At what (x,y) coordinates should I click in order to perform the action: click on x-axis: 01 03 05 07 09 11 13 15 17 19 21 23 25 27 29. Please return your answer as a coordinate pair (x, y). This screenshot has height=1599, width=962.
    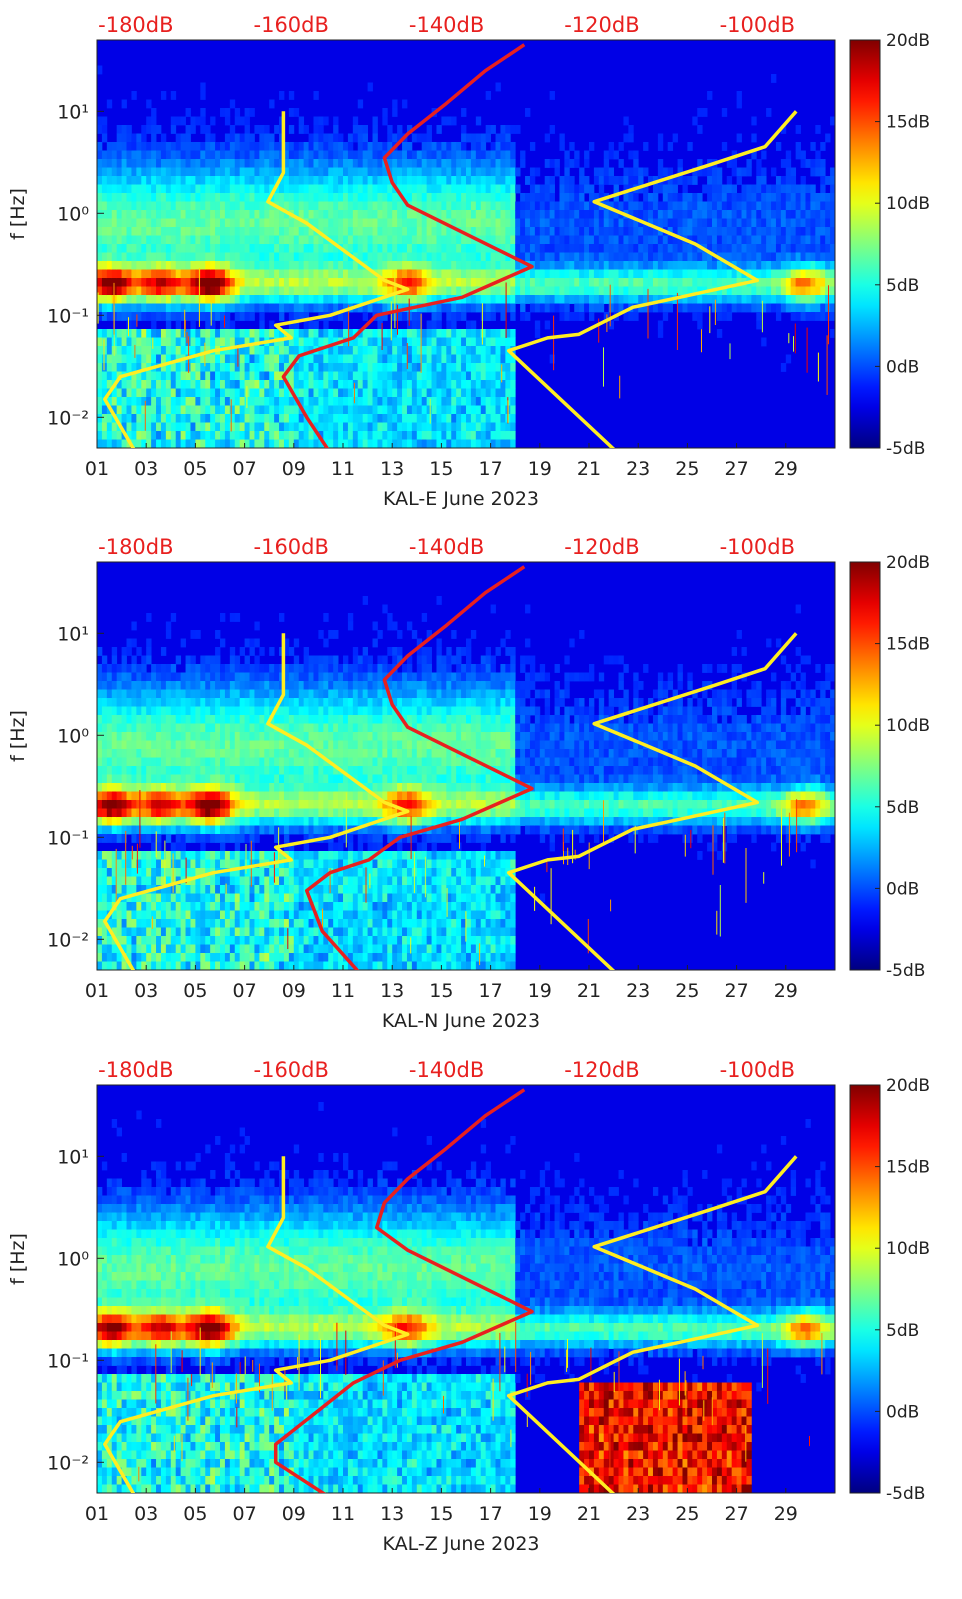
    Looking at the image, I should click on (441, 1506).